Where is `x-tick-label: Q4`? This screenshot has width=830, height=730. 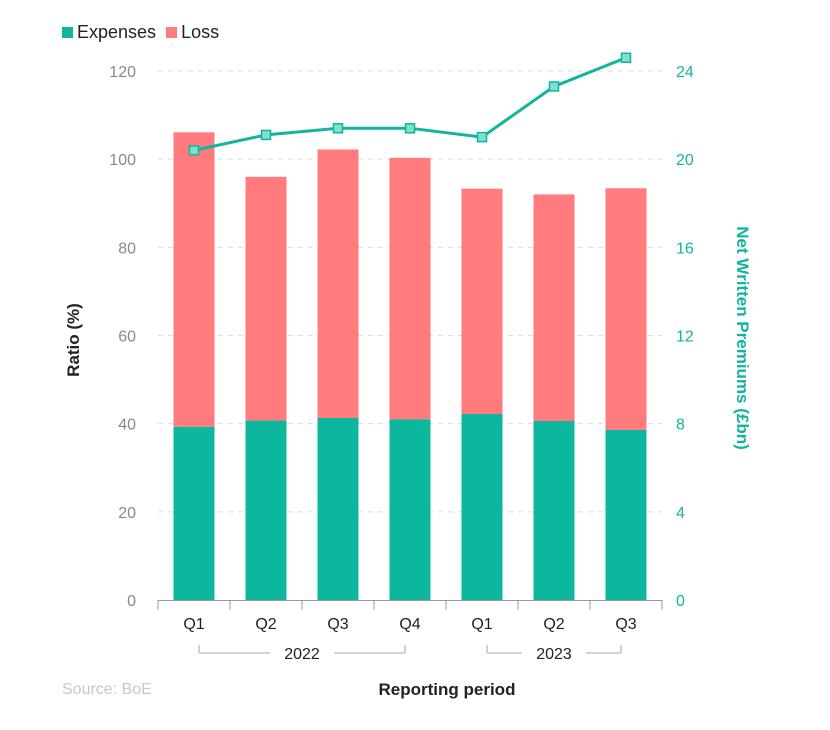
x-tick-label: Q4 is located at coordinates (409, 624).